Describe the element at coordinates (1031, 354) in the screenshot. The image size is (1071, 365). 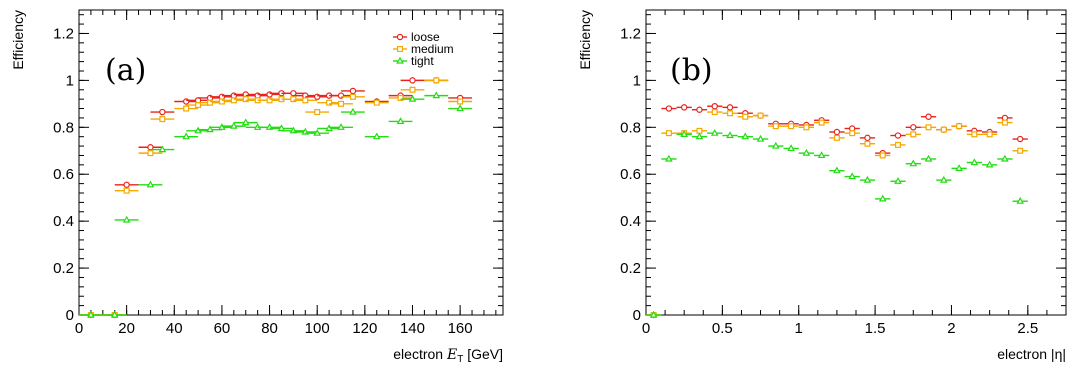
I see `x-axis-title: electron |η|` at that location.